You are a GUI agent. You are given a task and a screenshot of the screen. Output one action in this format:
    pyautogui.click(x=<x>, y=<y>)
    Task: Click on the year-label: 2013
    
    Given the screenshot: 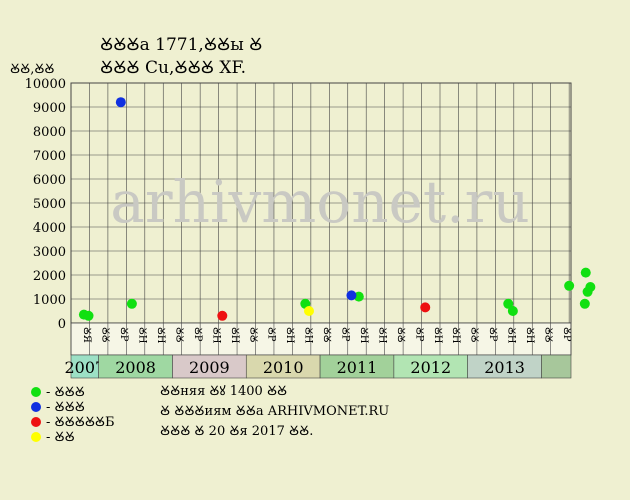 What is the action you would take?
    pyautogui.click(x=504, y=367)
    